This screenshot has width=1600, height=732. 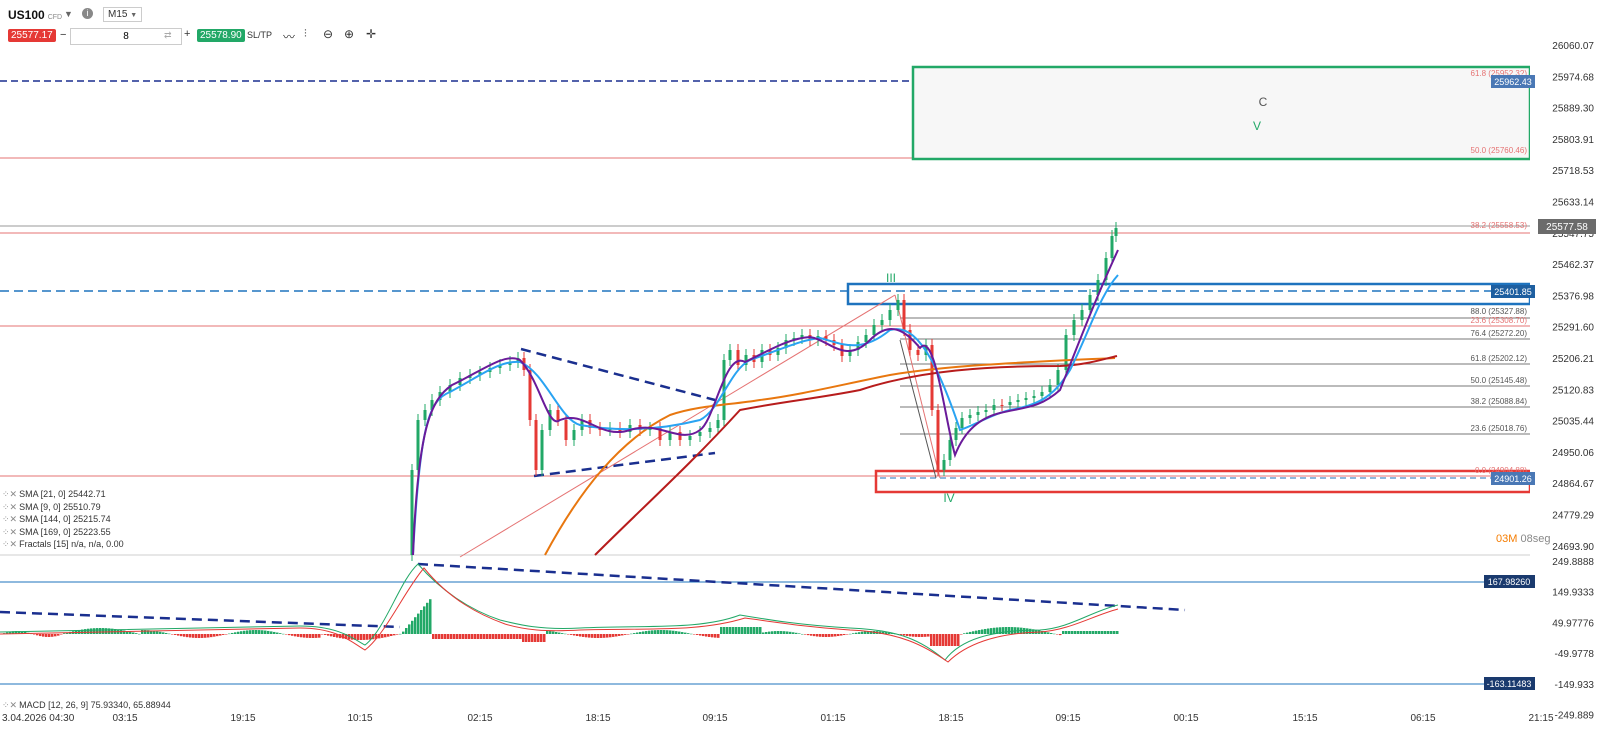 What do you see at coordinates (349, 34) in the screenshot?
I see `zoom-in-icon: ⊕` at bounding box center [349, 34].